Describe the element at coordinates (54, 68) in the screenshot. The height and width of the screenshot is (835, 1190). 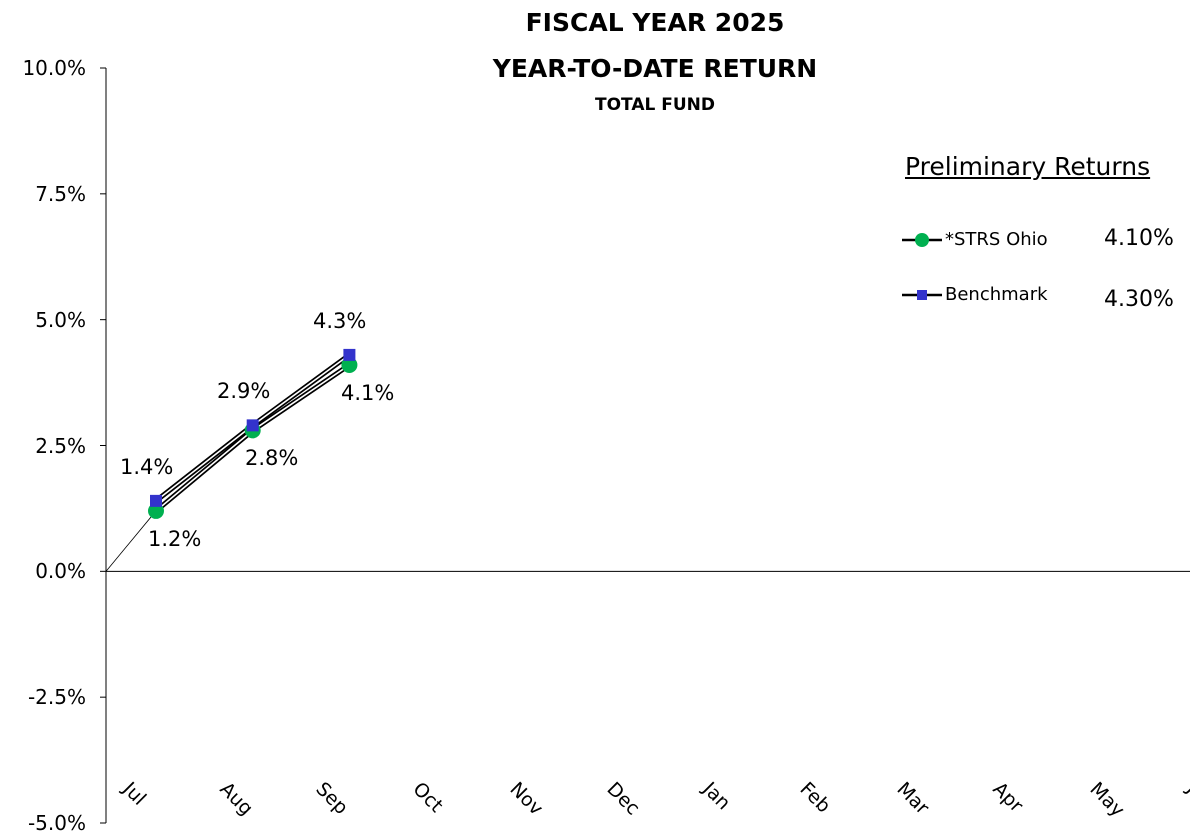
I see `y-tick-label: 10.0%` at that location.